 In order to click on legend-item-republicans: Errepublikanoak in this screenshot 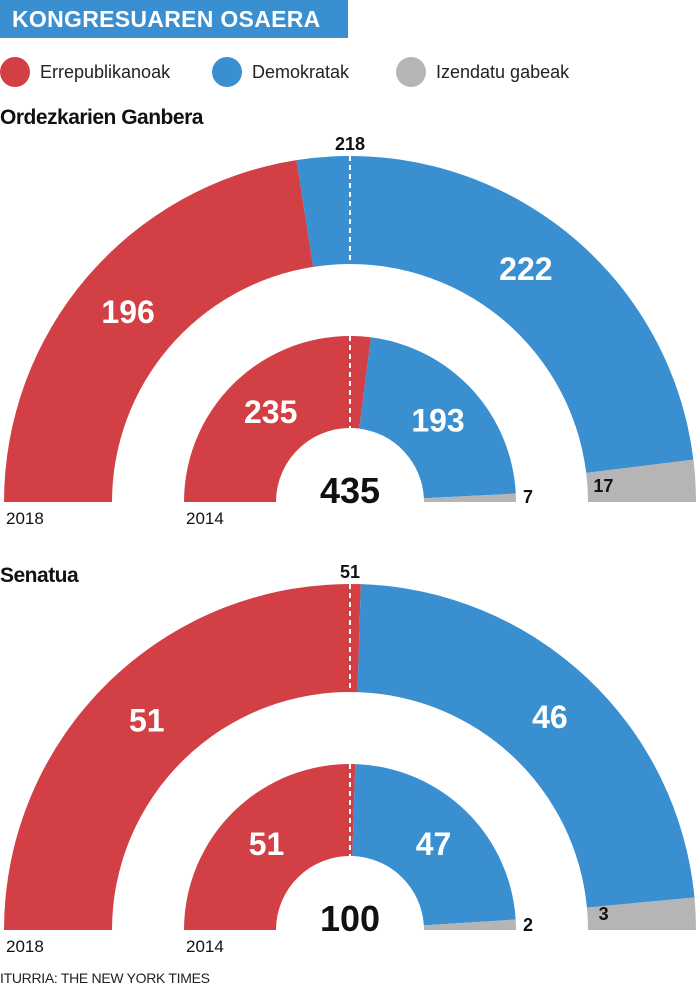, I will do `click(85, 72)`.